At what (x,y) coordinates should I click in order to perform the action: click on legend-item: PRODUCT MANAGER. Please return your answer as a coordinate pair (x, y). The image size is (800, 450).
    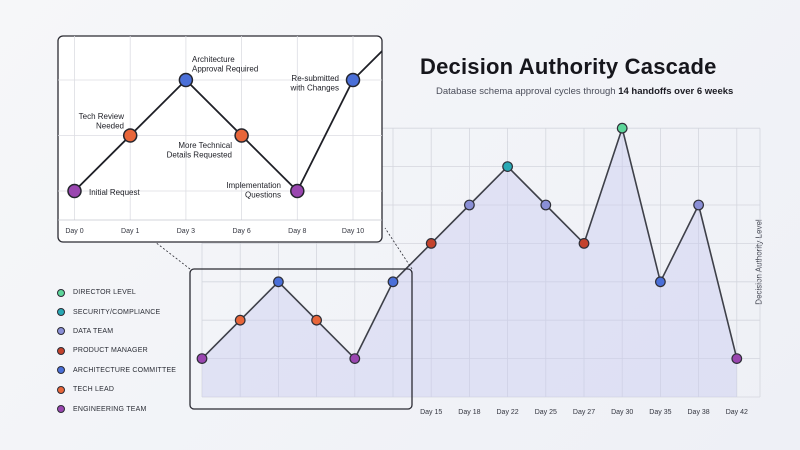
    Looking at the image, I should click on (116, 350).